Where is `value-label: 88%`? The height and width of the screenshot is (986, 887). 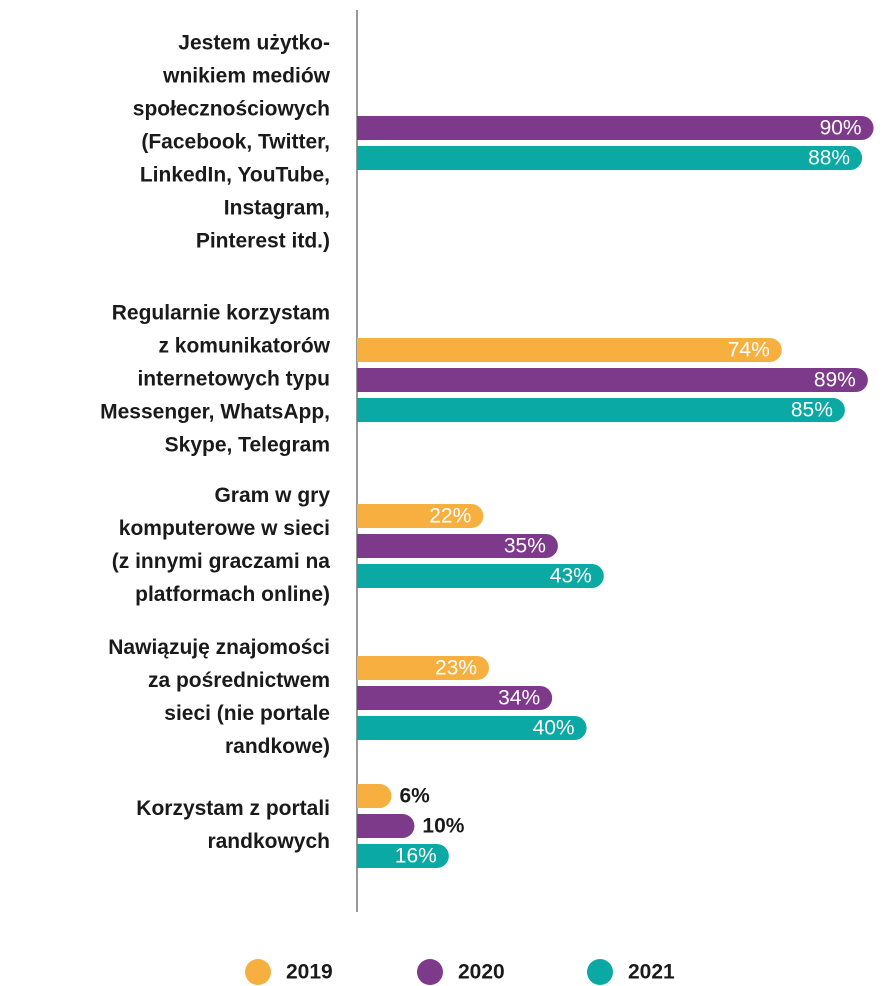 value-label: 88% is located at coordinates (829, 158).